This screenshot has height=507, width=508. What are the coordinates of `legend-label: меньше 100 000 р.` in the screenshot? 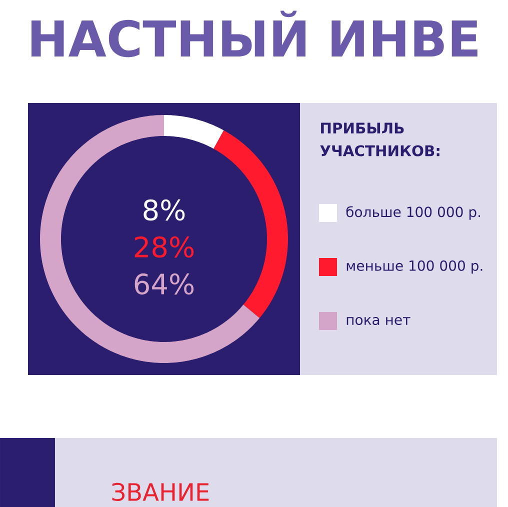 It's located at (414, 267).